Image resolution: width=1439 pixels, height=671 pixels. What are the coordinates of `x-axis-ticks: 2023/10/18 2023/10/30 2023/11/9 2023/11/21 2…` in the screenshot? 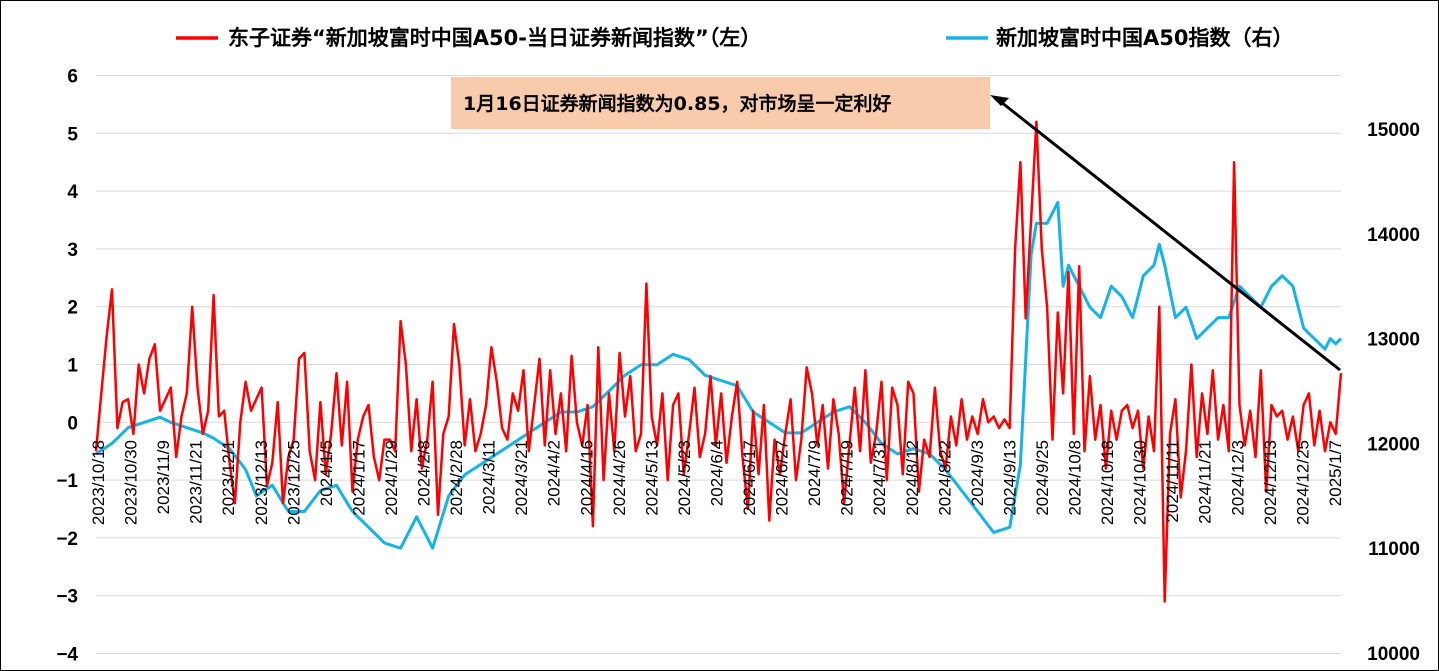 It's located at (717, 482).